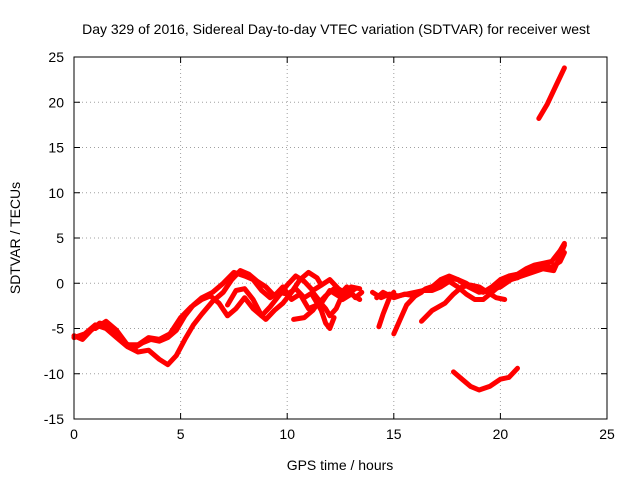  Describe the element at coordinates (56, 102) in the screenshot. I see `y-tick-label: 20` at that location.